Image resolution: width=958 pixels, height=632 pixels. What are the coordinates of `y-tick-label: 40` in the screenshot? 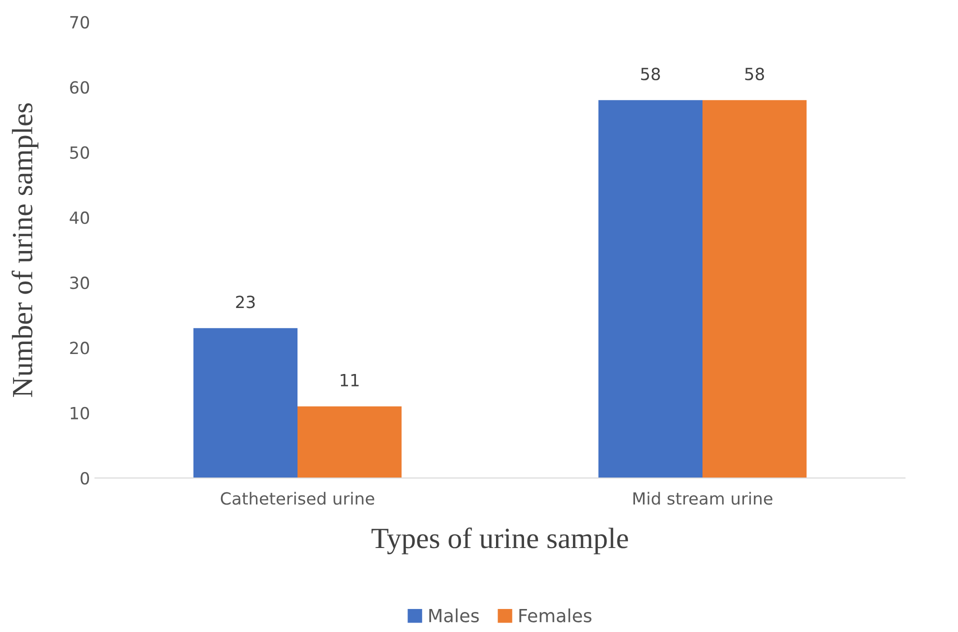 It's located at (80, 217).